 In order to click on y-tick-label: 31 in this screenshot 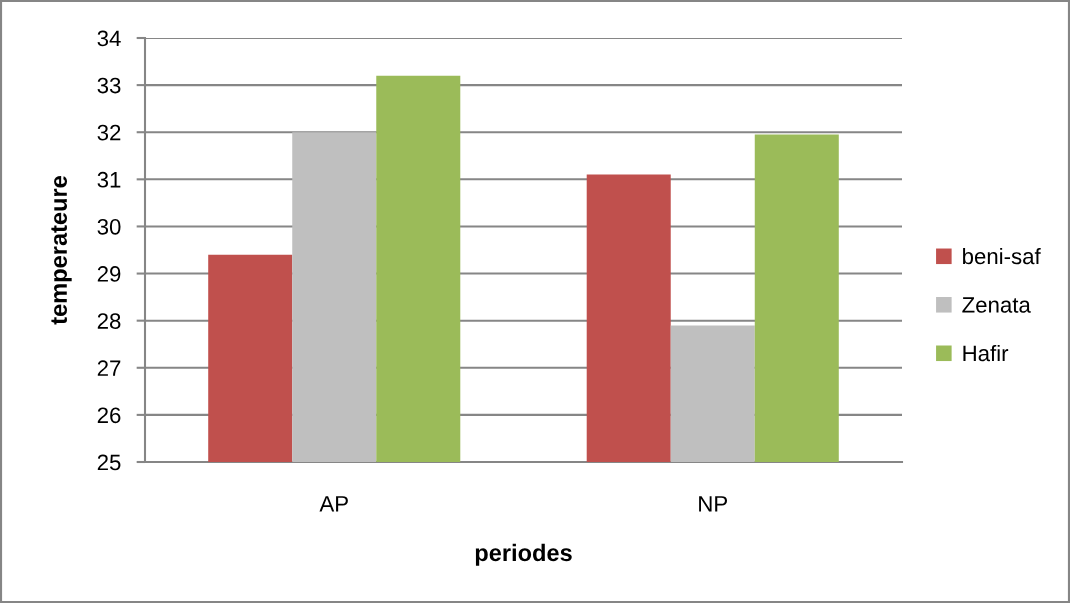, I will do `click(109, 179)`.